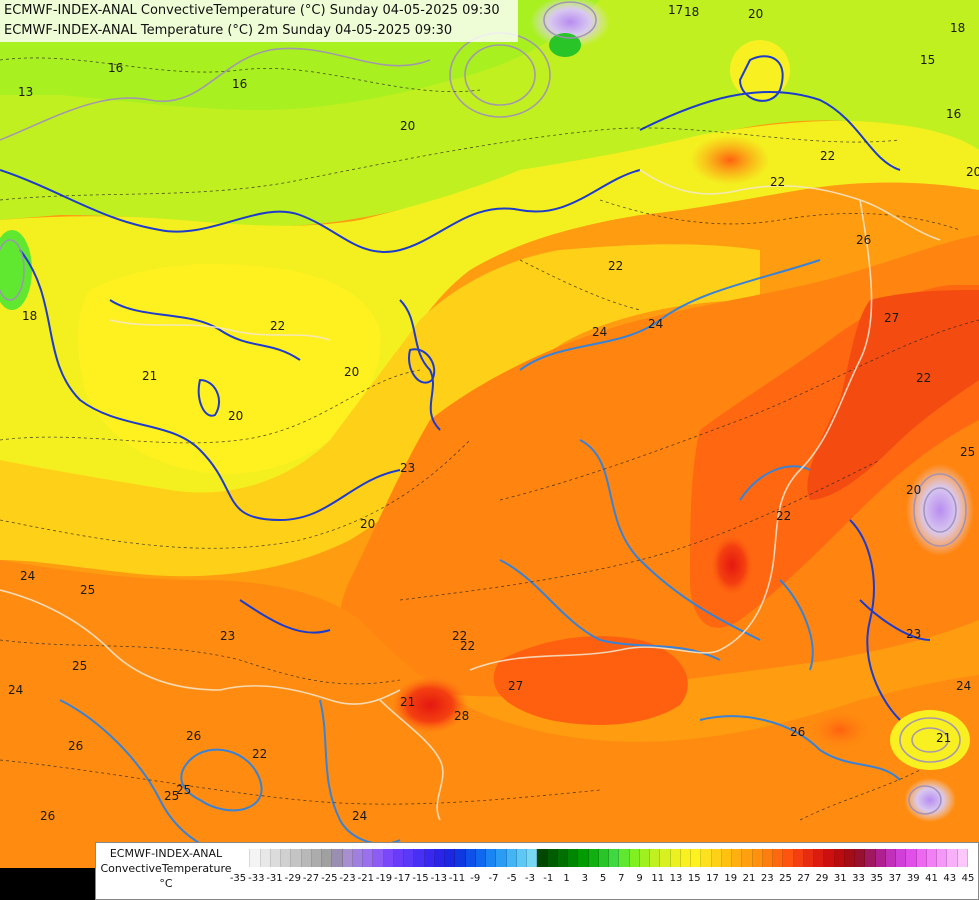 The image size is (979, 900). I want to click on greenspot-west, so click(16, 270).